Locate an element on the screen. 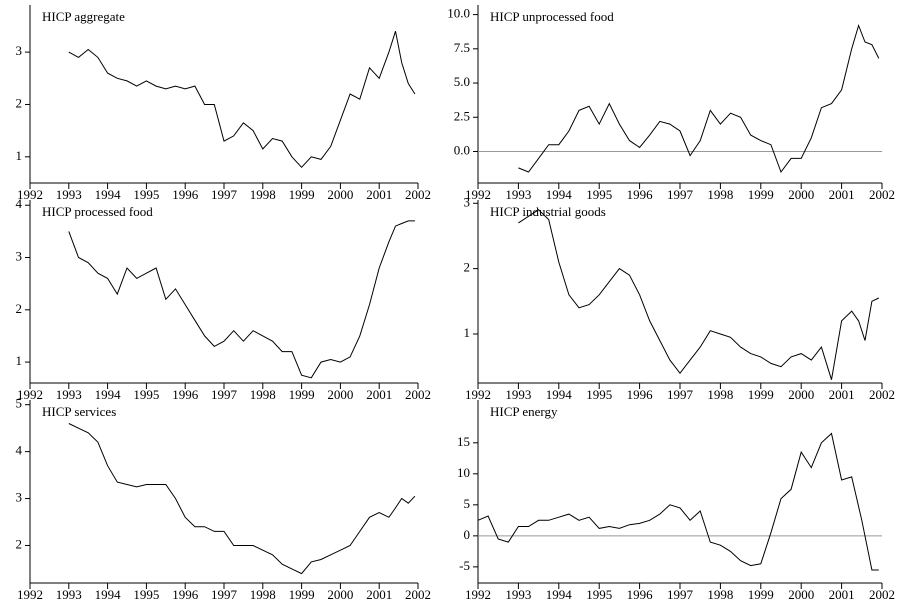  y-tick-label: 2.5 is located at coordinates (462, 115).